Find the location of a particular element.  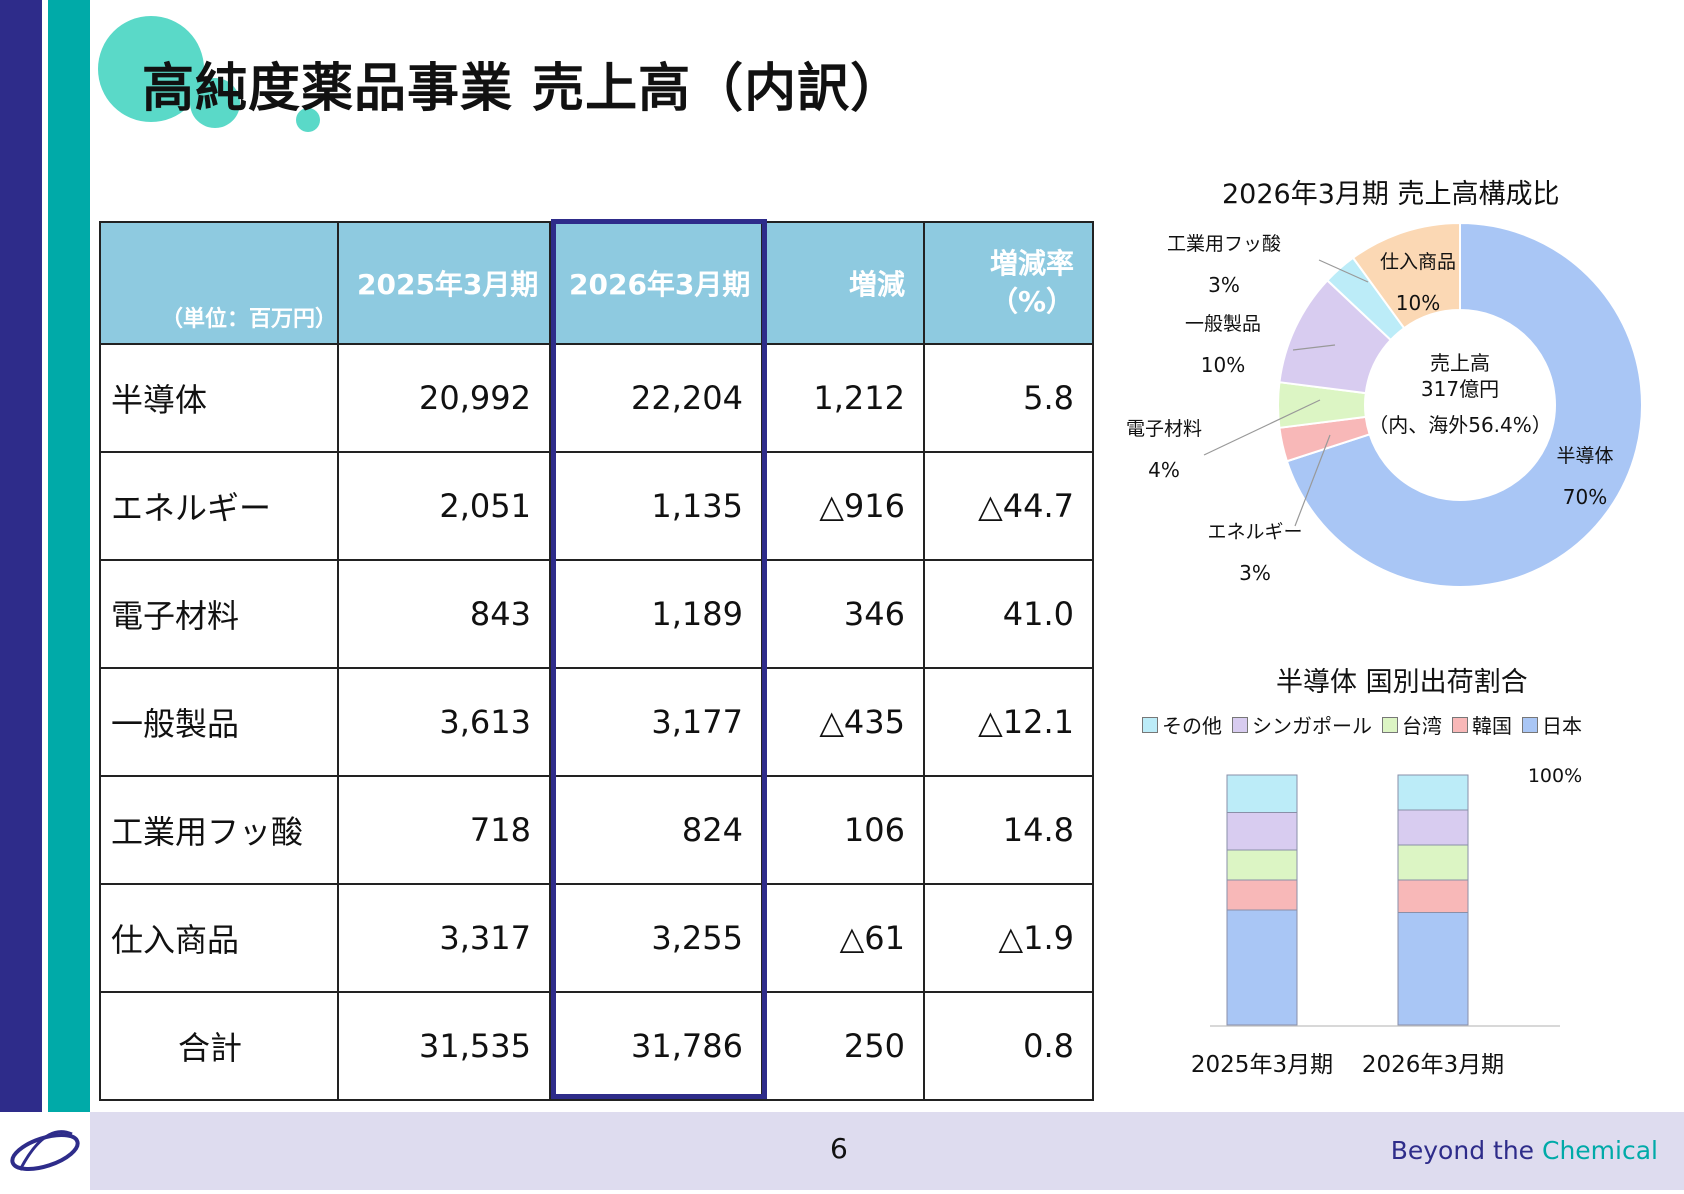

legend-item: その他 is located at coordinates (1182, 724).